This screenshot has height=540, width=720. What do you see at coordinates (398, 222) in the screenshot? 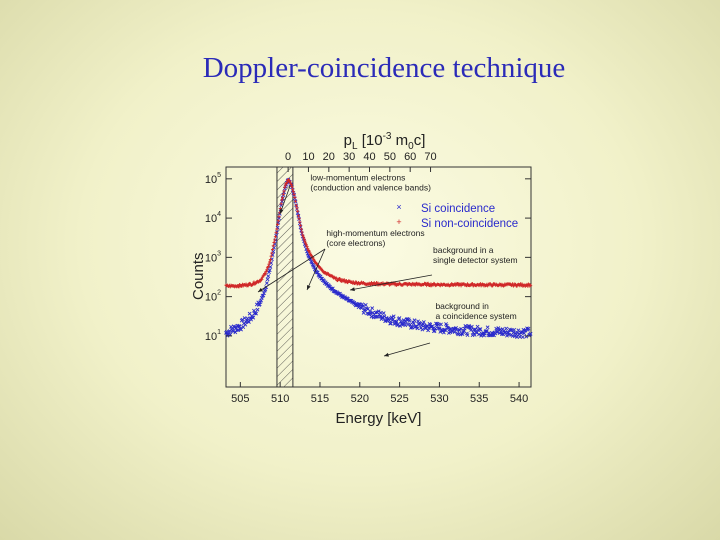
I see `legend-marker: +` at bounding box center [398, 222].